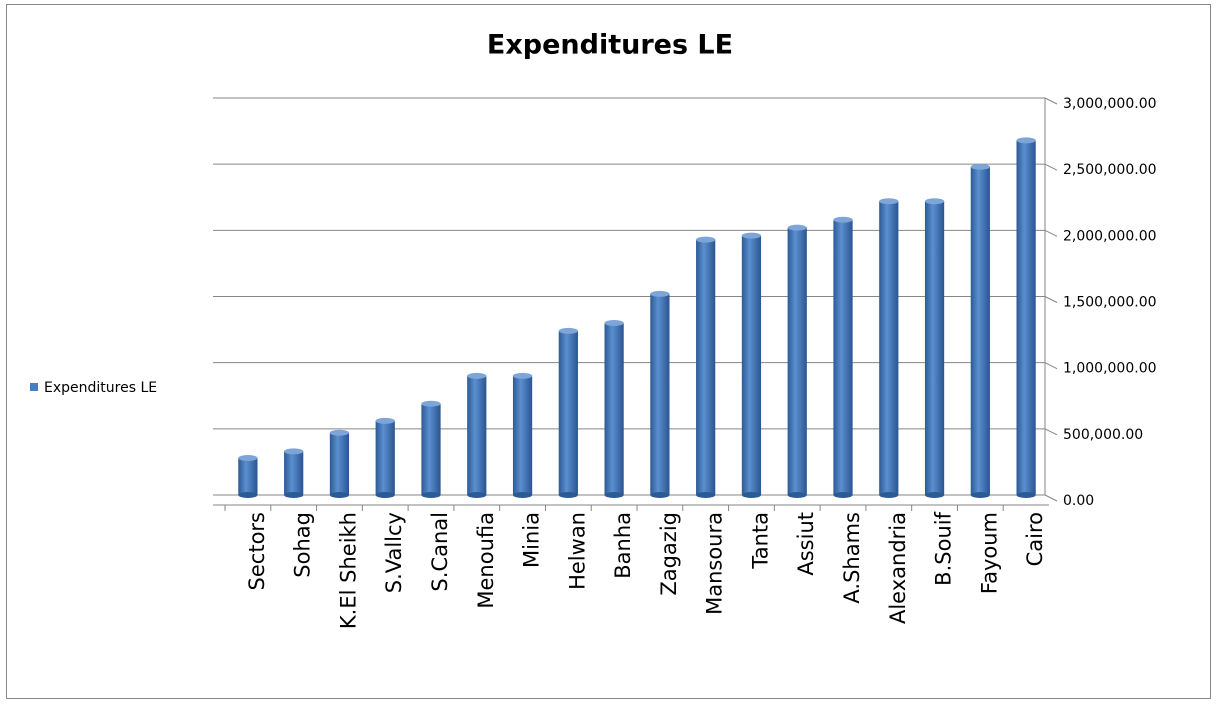 The image size is (1217, 704). I want to click on legend-swatch, so click(34, 387).